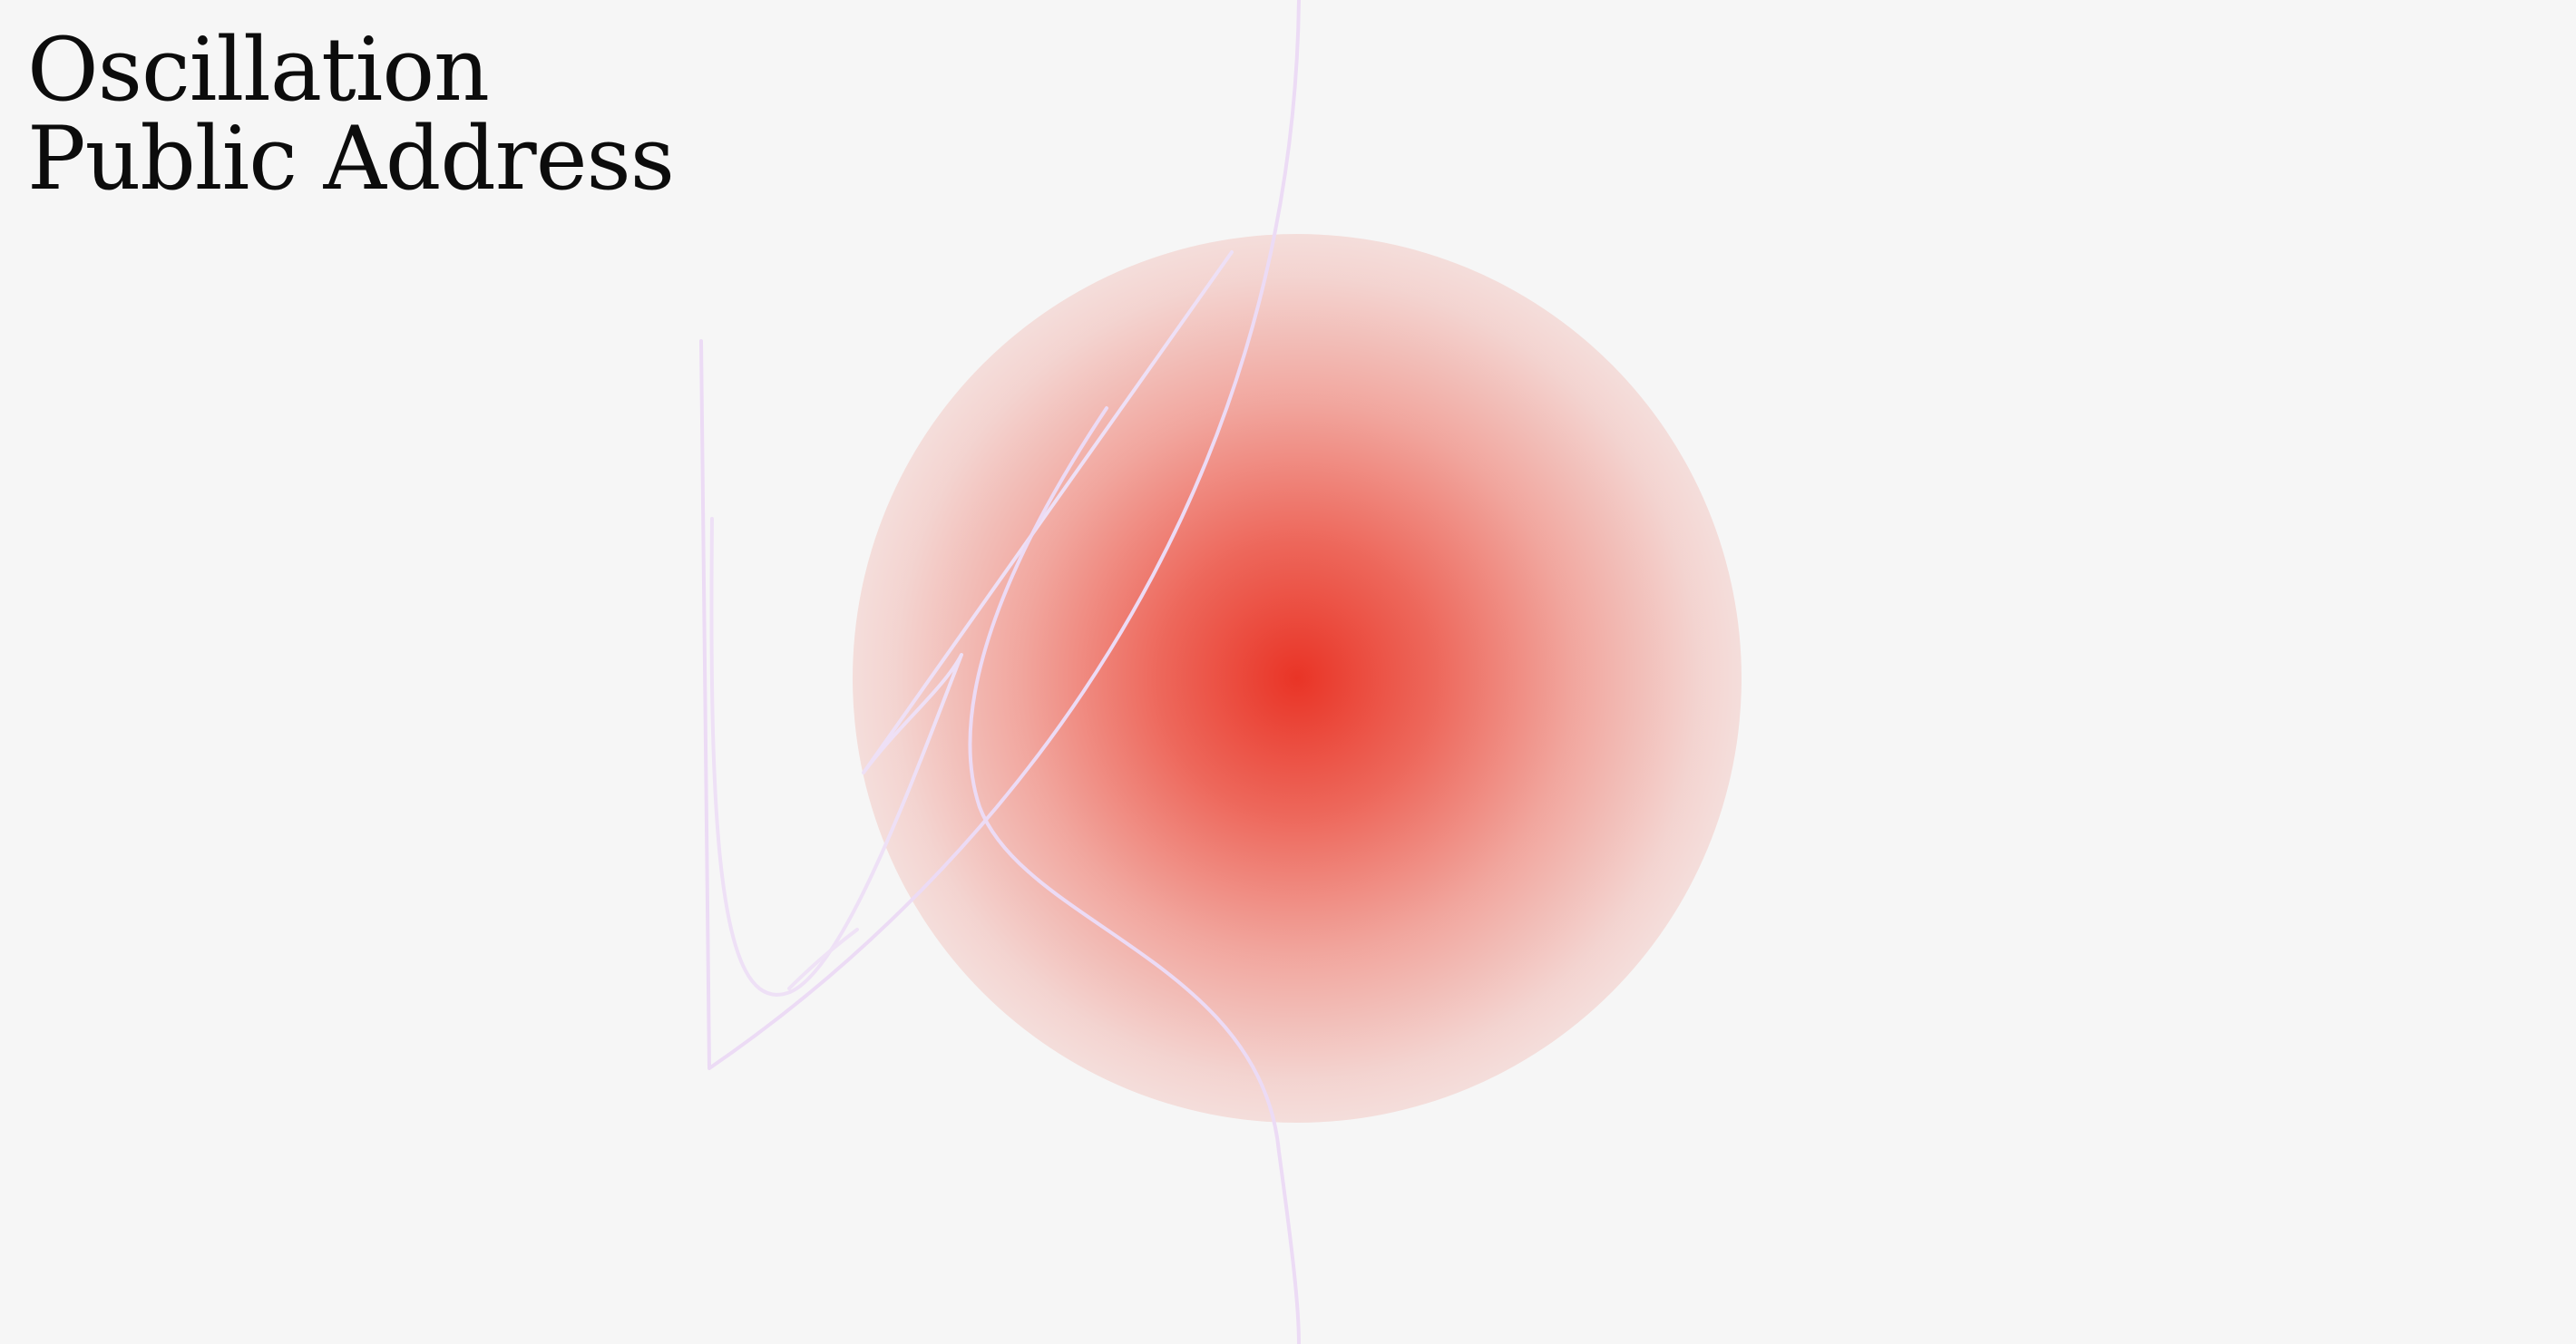  What do you see at coordinates (351, 158) in the screenshot?
I see `site-title-line-2: Public Address` at bounding box center [351, 158].